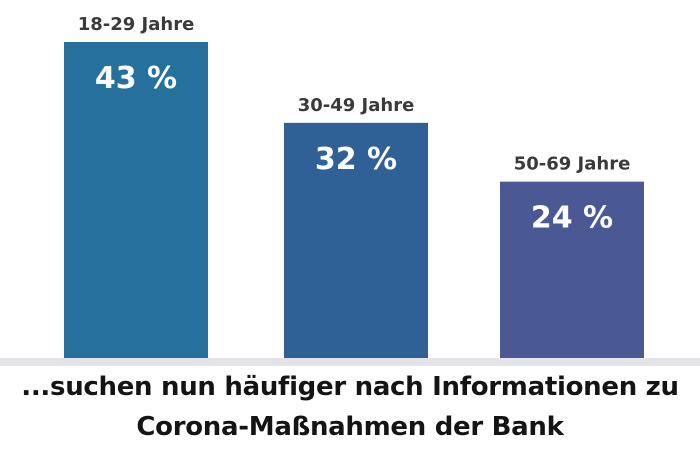 This screenshot has width=700, height=456. Describe the element at coordinates (572, 218) in the screenshot. I see `value-label-3: 24 %` at that location.